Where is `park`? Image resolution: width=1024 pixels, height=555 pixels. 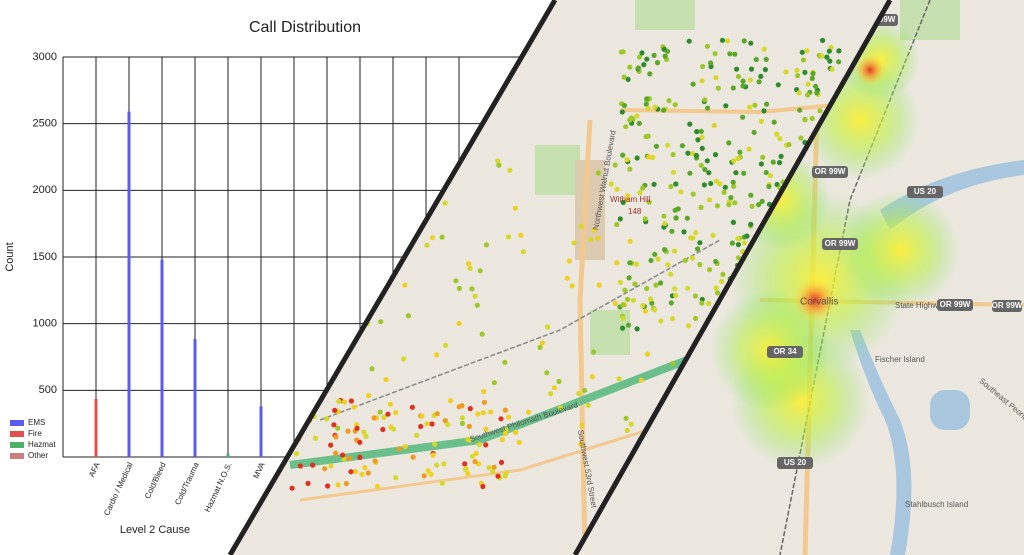 park is located at coordinates (930, 20).